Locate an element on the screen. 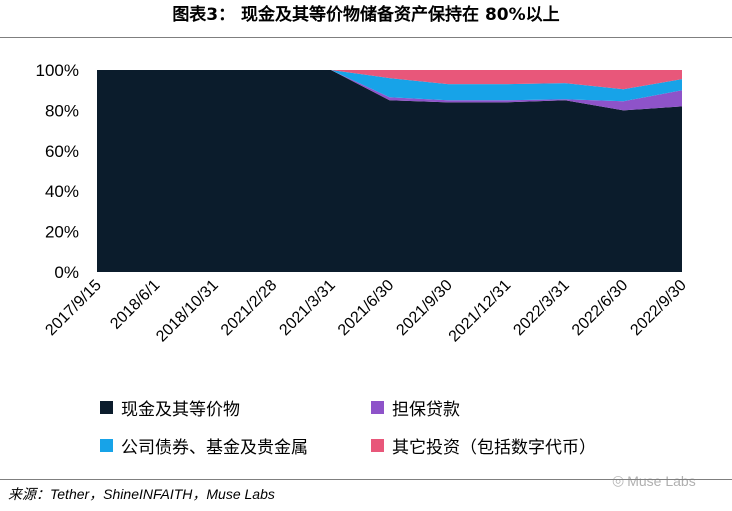 The image size is (732, 511). y-tick-label: 40% is located at coordinates (62, 191).